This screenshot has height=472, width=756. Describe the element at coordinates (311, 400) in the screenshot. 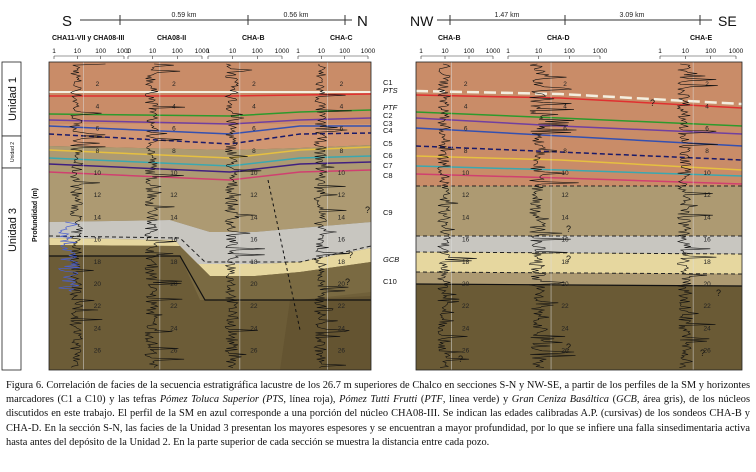

I see `caption-text-2: , línea roja),` at that location.